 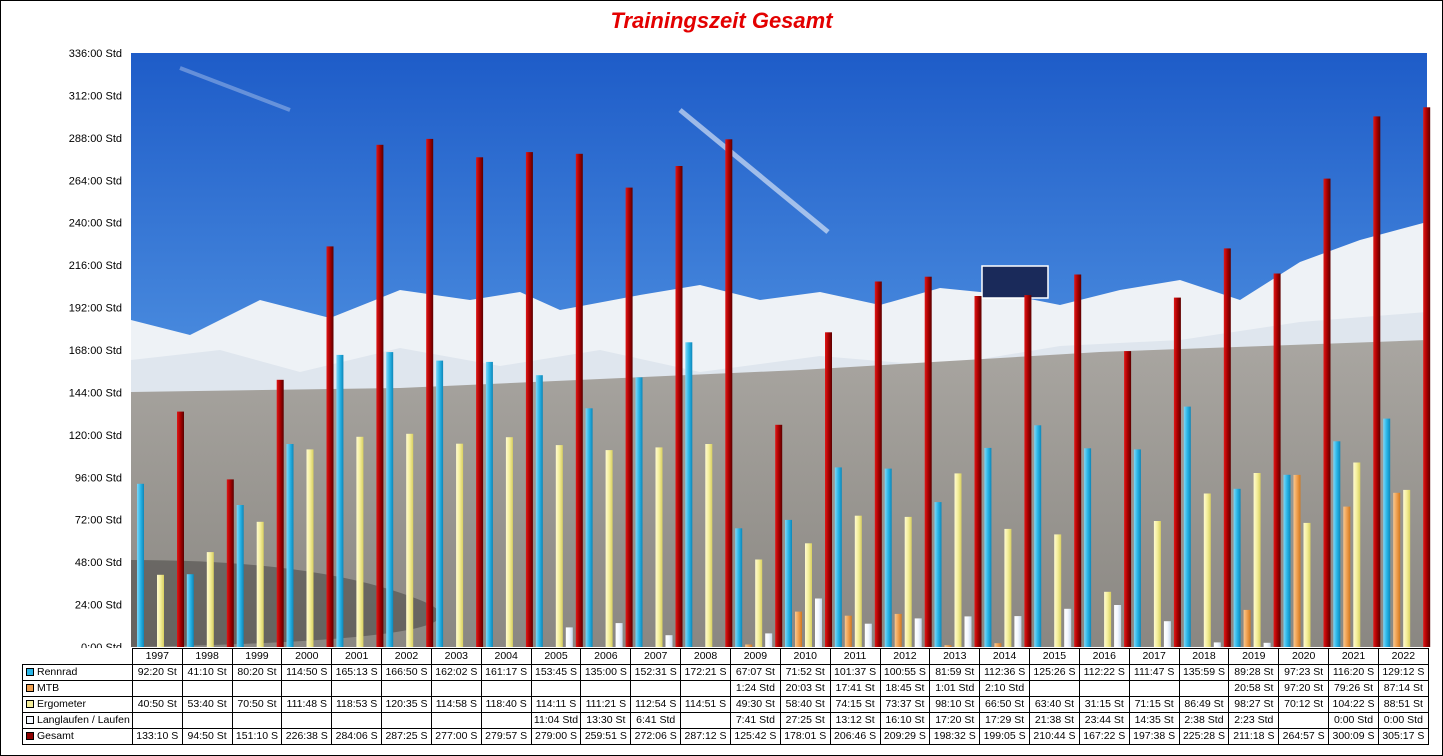 What do you see at coordinates (1254, 704) in the screenshot?
I see `data-label: 98:27 St` at bounding box center [1254, 704].